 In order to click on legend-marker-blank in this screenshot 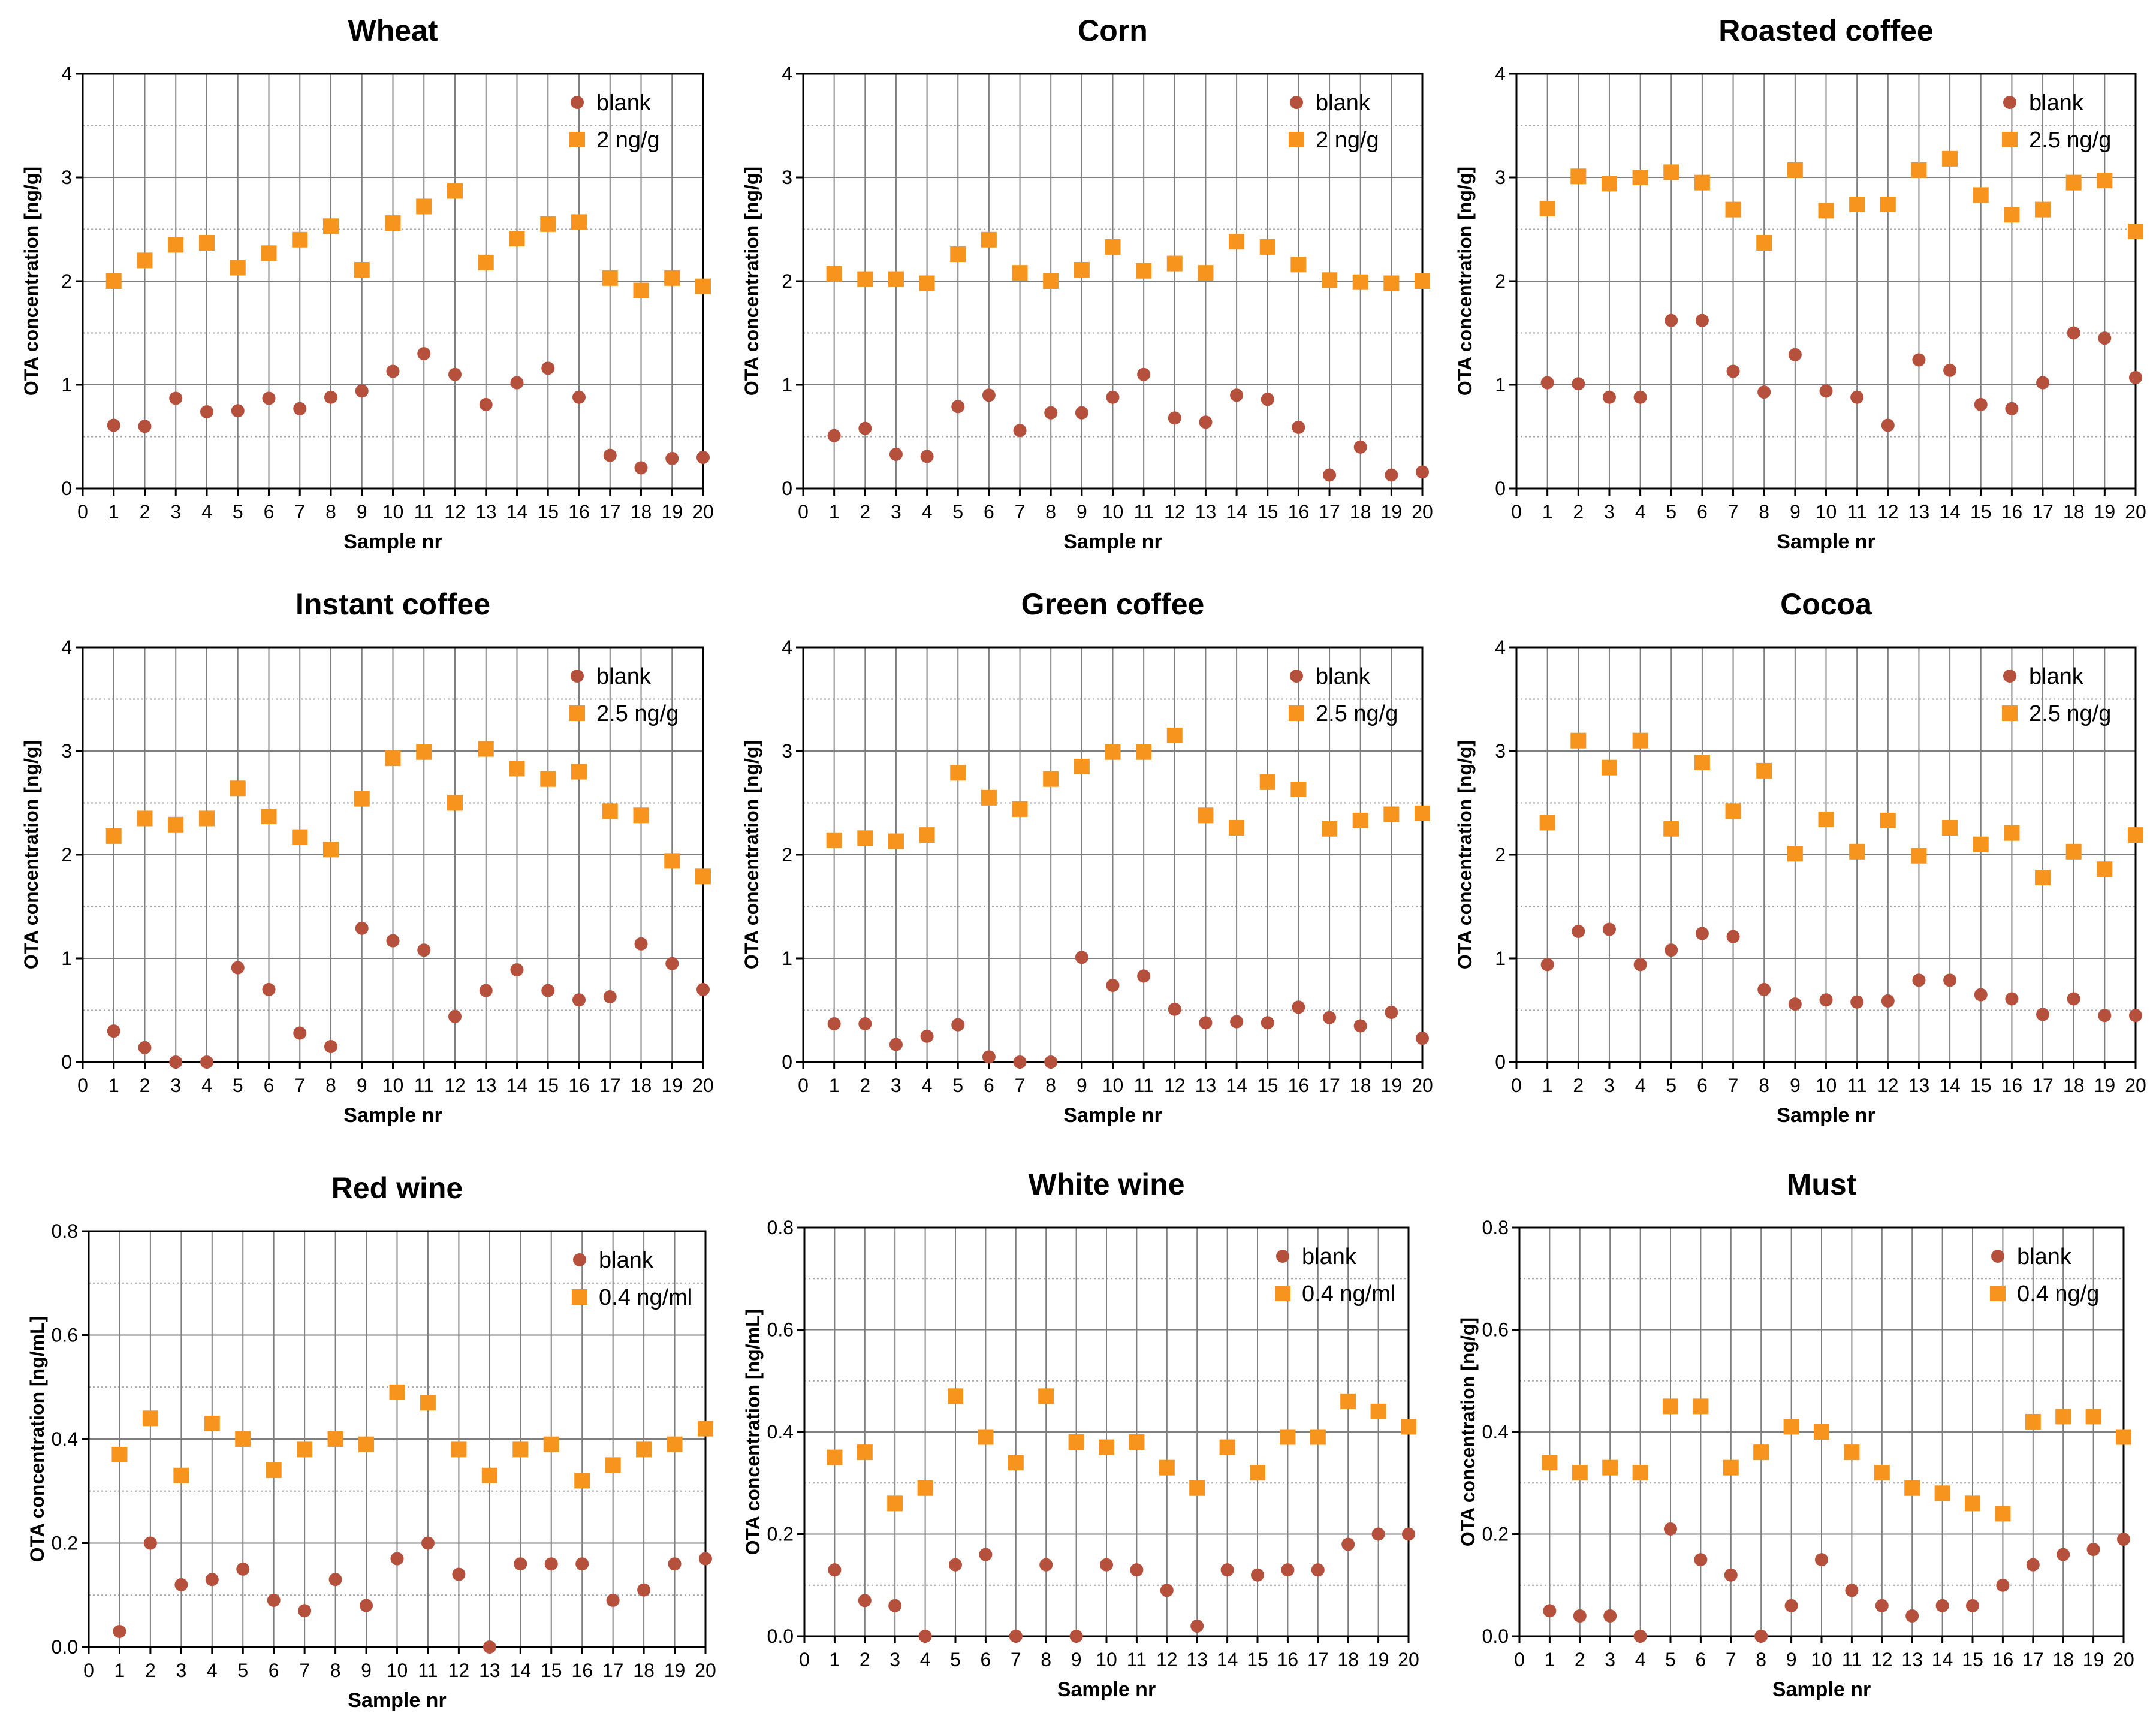, I will do `click(2009, 676)`.